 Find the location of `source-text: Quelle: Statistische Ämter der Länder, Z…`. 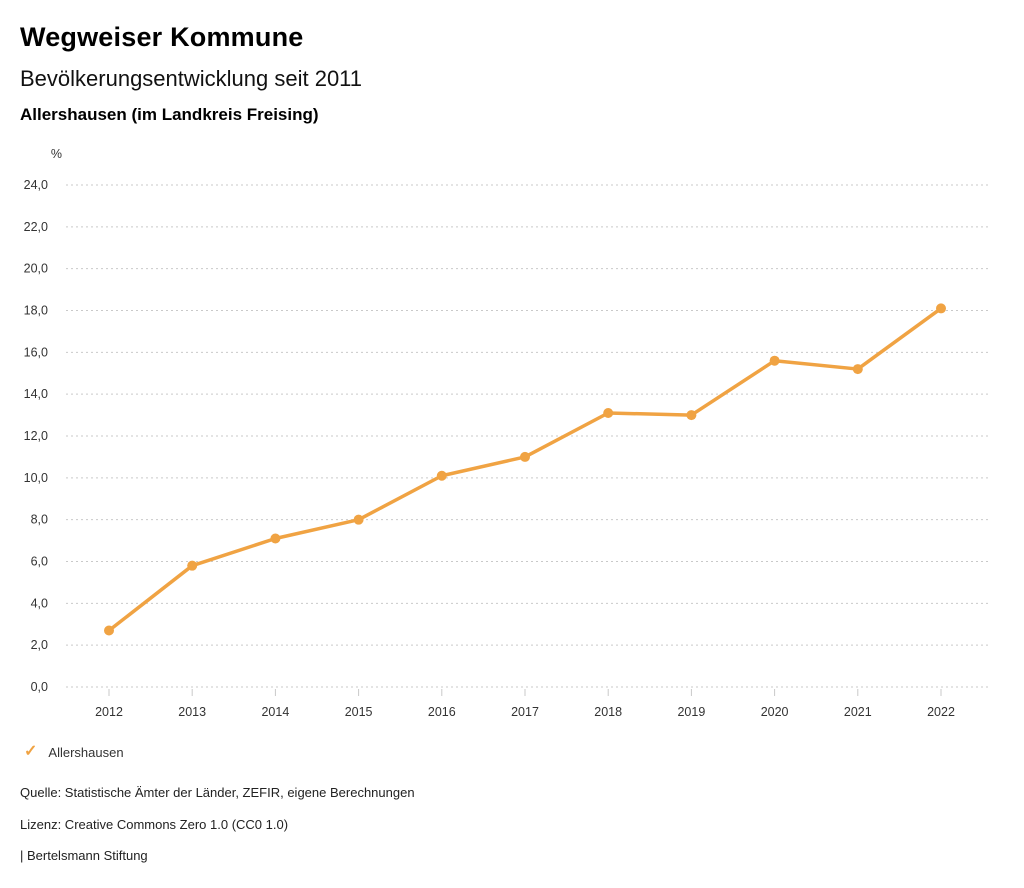

source-text: Quelle: Statistische Ämter der Länder, Z… is located at coordinates (217, 792).